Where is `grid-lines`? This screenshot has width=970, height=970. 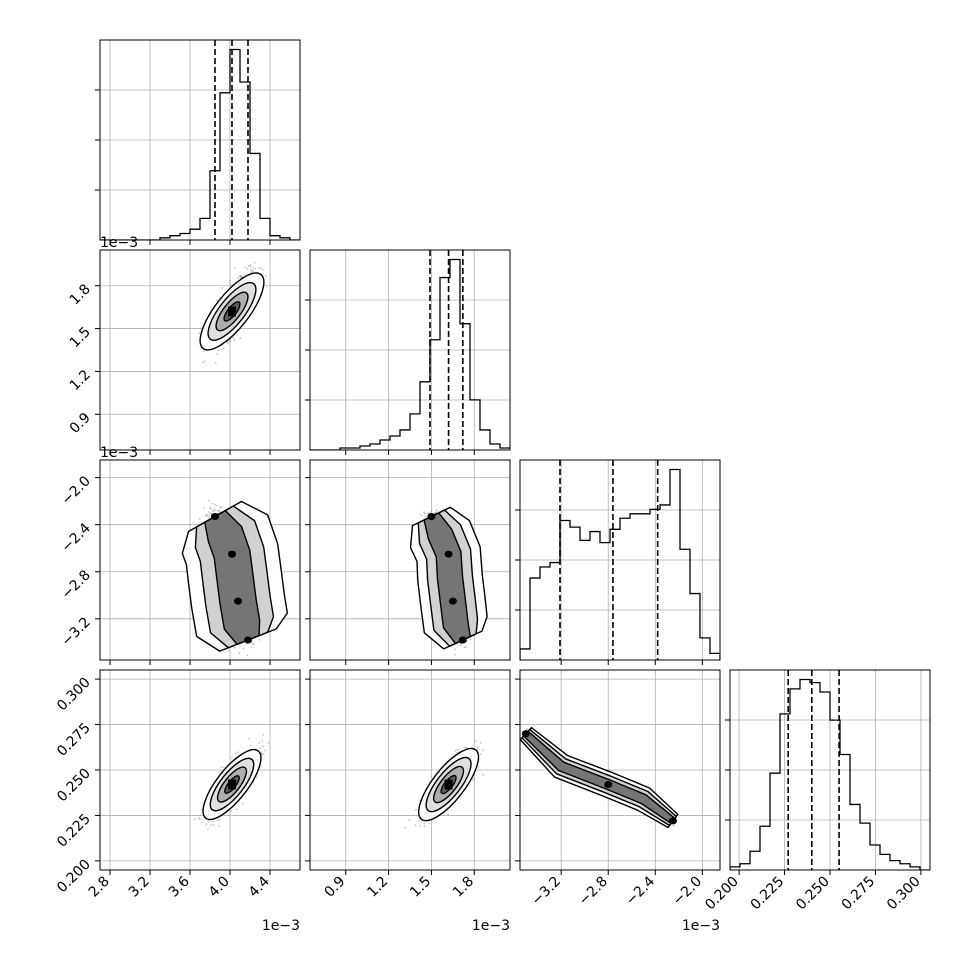
grid-lines is located at coordinates (200, 140).